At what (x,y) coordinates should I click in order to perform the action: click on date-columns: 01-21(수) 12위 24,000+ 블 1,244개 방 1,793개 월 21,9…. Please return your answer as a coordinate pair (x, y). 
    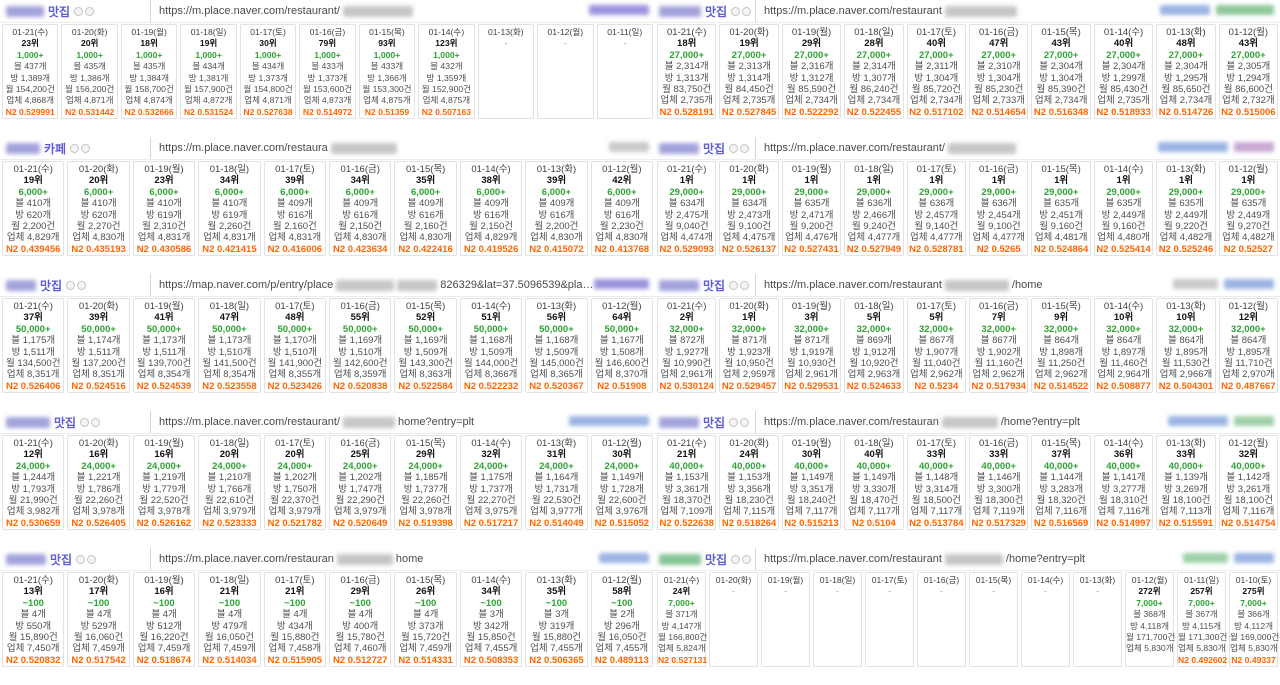
    Looking at the image, I should click on (327, 481).